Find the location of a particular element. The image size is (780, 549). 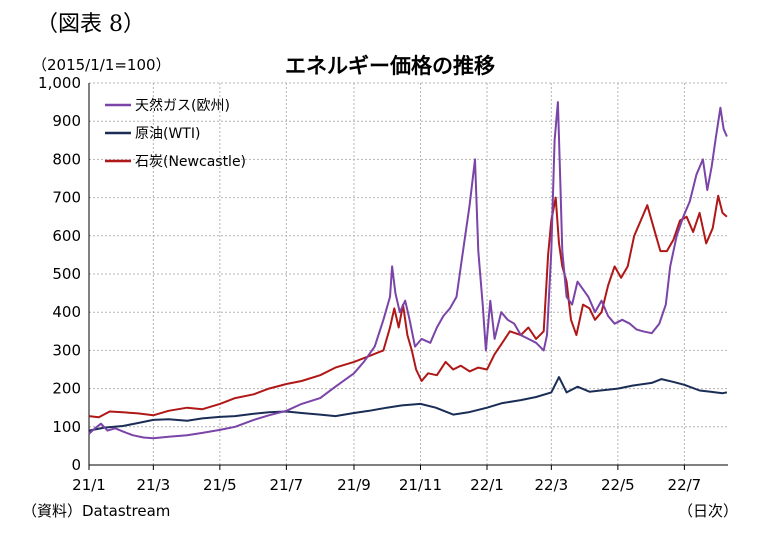

y-tick-label: 300 is located at coordinates (66, 350).